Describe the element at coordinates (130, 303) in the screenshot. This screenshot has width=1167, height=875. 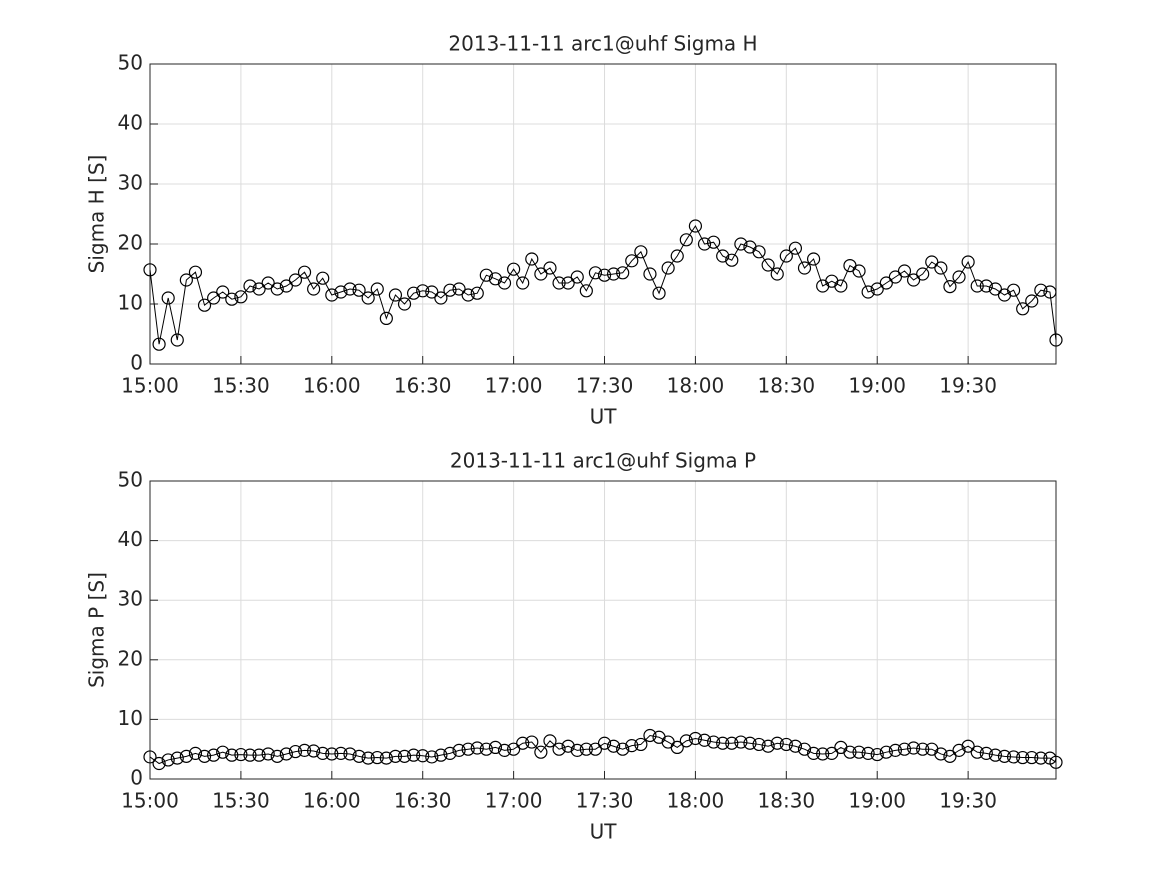
I see `y-tick-label: 10` at that location.